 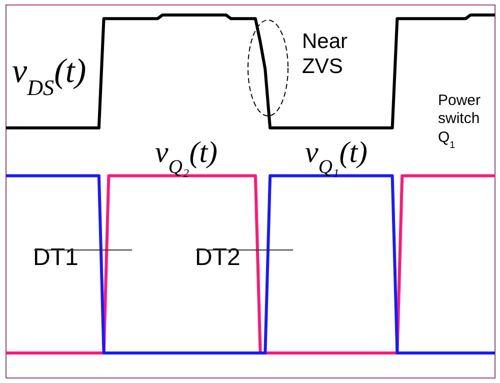 What do you see at coordinates (186, 157) in the screenshot?
I see `series-label: v$_{Q₂}$(t)` at bounding box center [186, 157].